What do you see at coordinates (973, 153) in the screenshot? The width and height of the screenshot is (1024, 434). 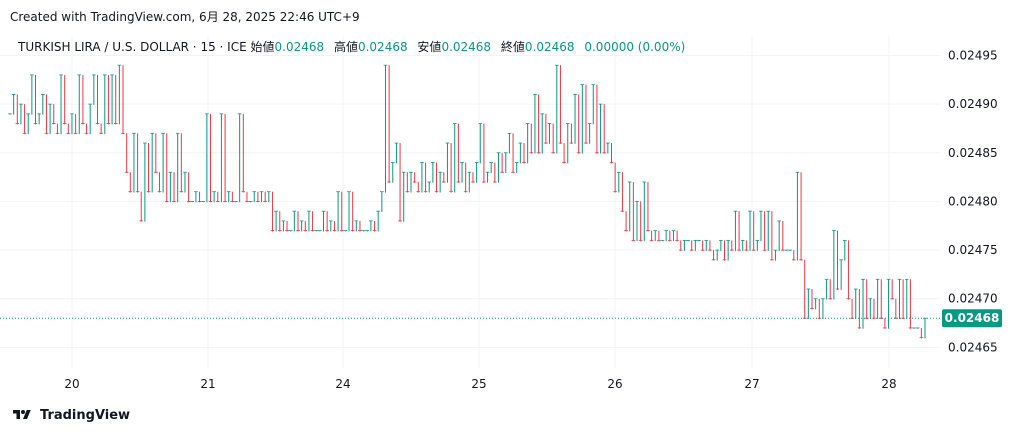 I see `price-tick-label: 0.02485` at bounding box center [973, 153].